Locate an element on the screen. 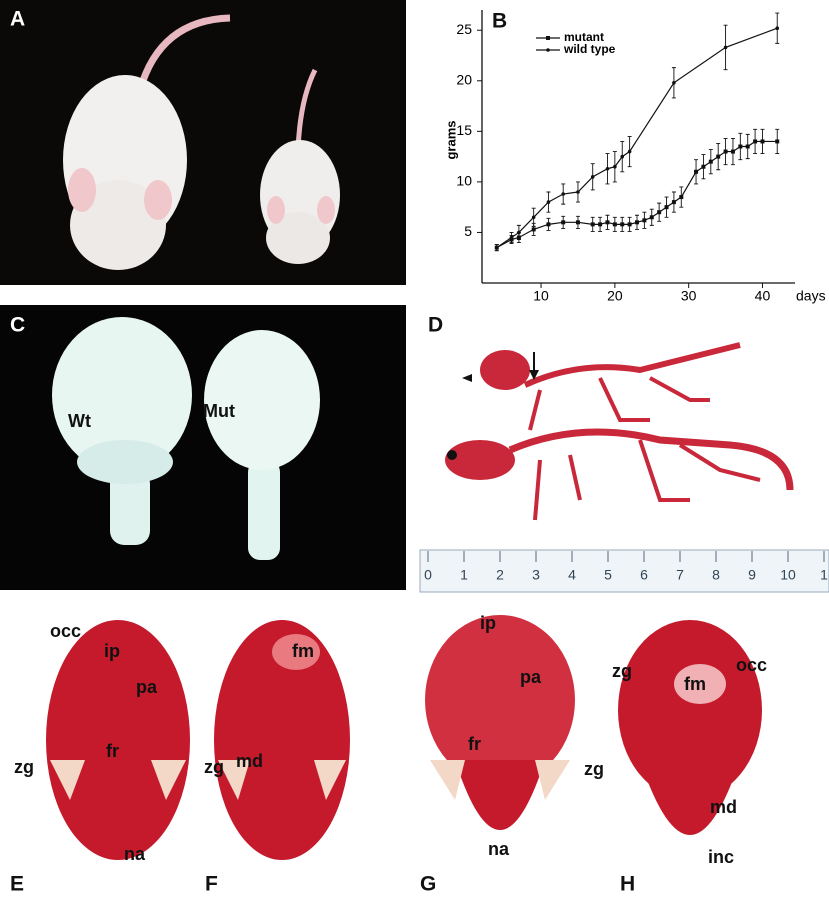  y-tick-label: 15 is located at coordinates (464, 130).